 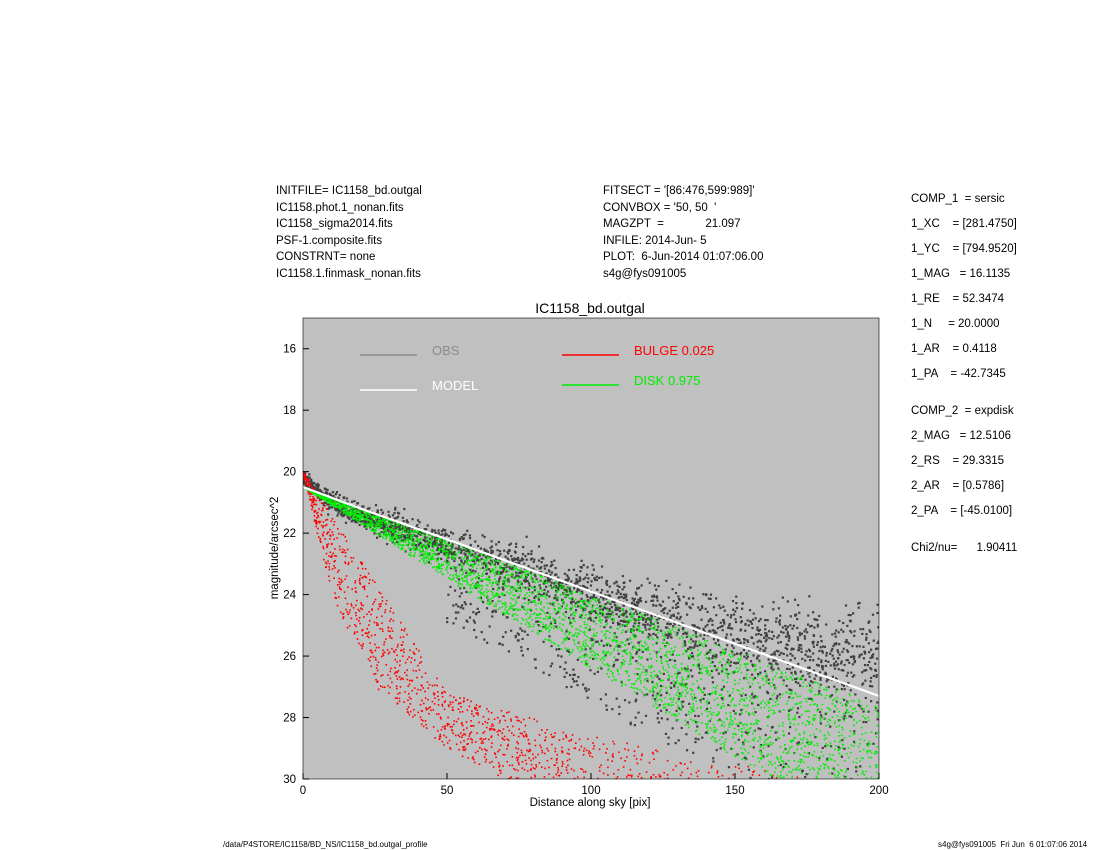 What do you see at coordinates (958, 486) in the screenshot?
I see `param-line: 2_AR = [0.5786]` at bounding box center [958, 486].